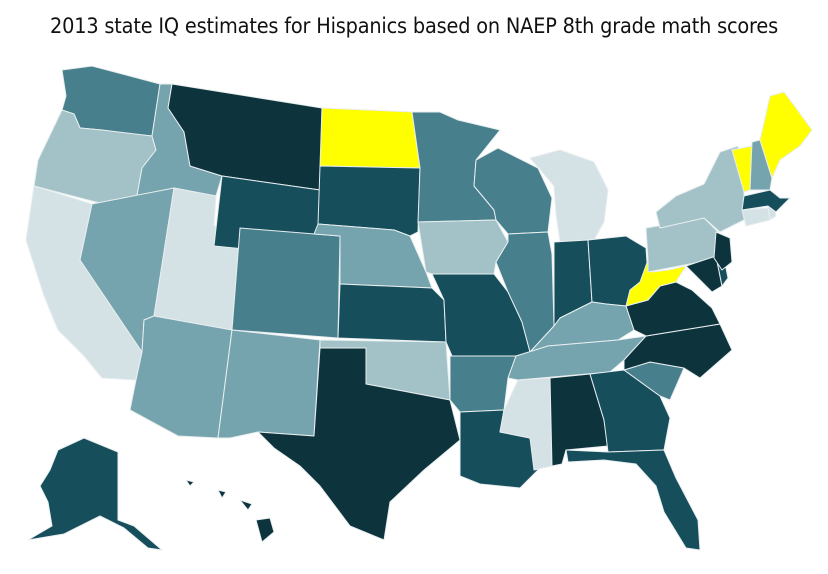  What do you see at coordinates (704, 274) in the screenshot?
I see `state-MD` at bounding box center [704, 274].